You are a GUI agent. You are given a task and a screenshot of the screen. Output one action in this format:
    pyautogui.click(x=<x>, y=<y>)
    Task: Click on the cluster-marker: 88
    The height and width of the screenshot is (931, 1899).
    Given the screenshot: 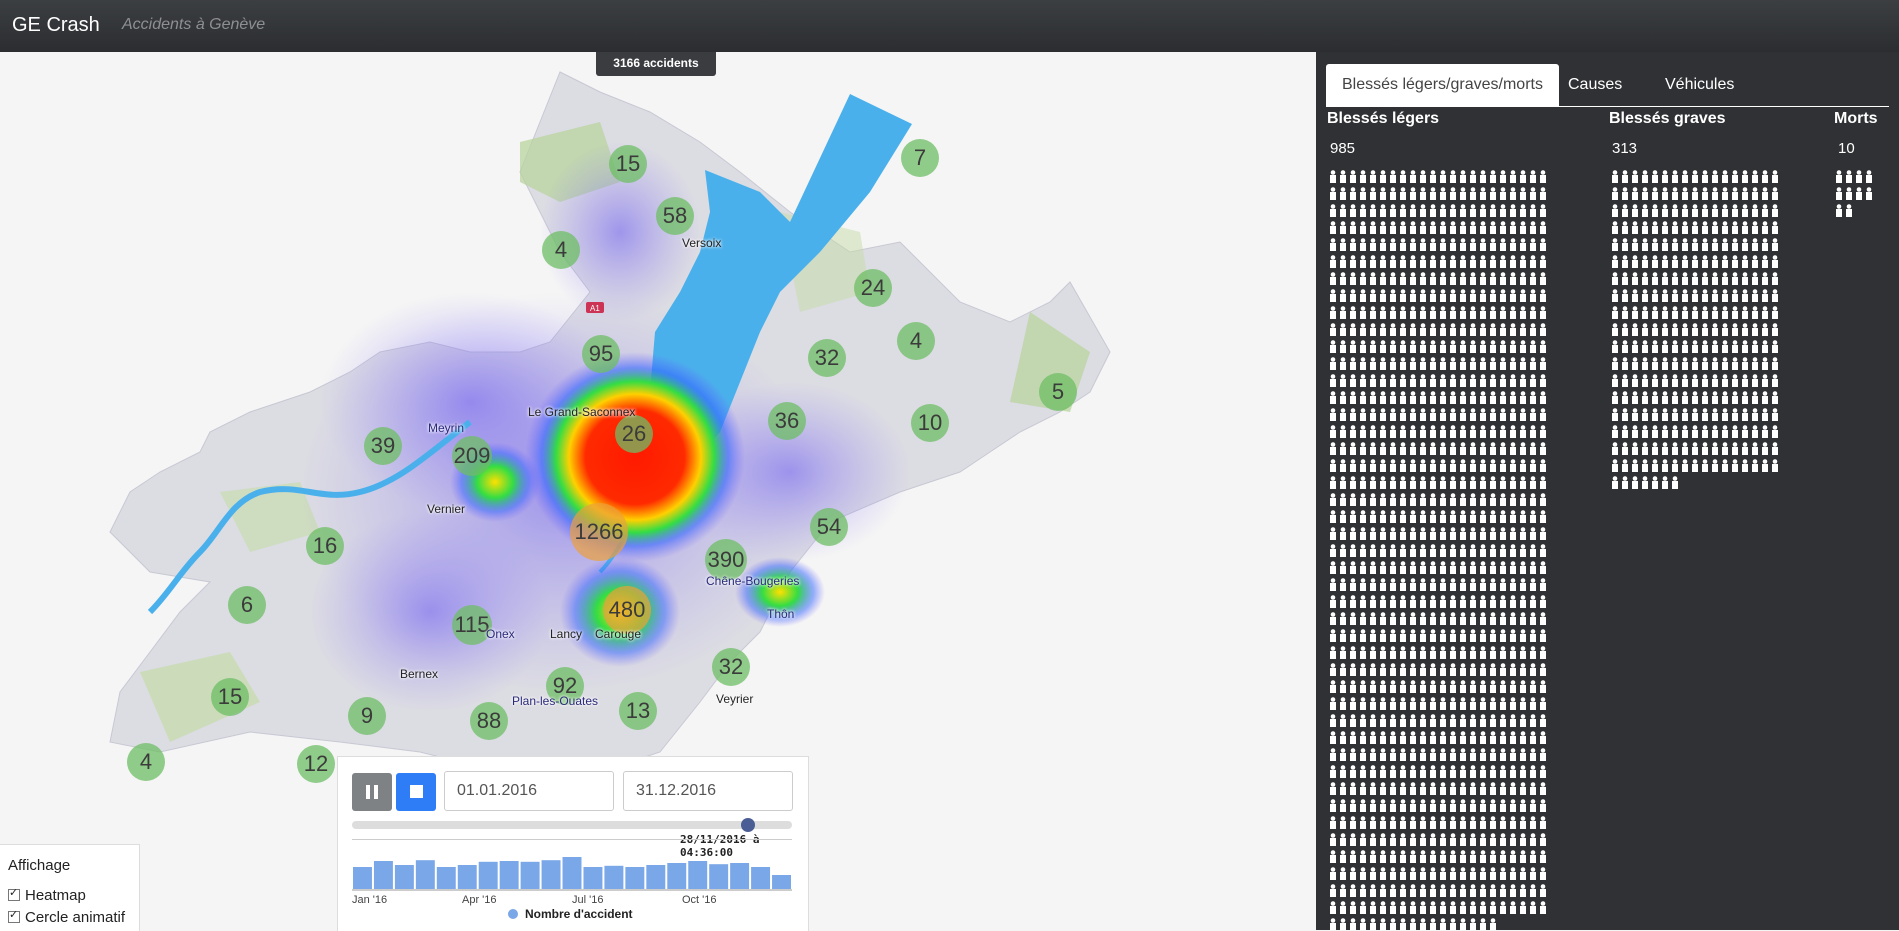 What is the action you would take?
    pyautogui.click(x=489, y=721)
    